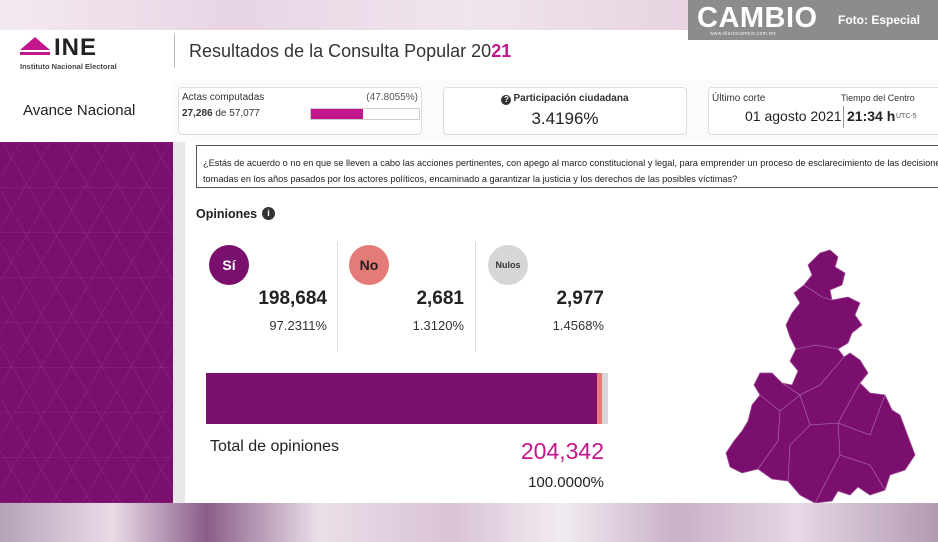  What do you see at coordinates (350, 51) in the screenshot?
I see `page-title: Resultados de la Consulta Popular 2021` at bounding box center [350, 51].